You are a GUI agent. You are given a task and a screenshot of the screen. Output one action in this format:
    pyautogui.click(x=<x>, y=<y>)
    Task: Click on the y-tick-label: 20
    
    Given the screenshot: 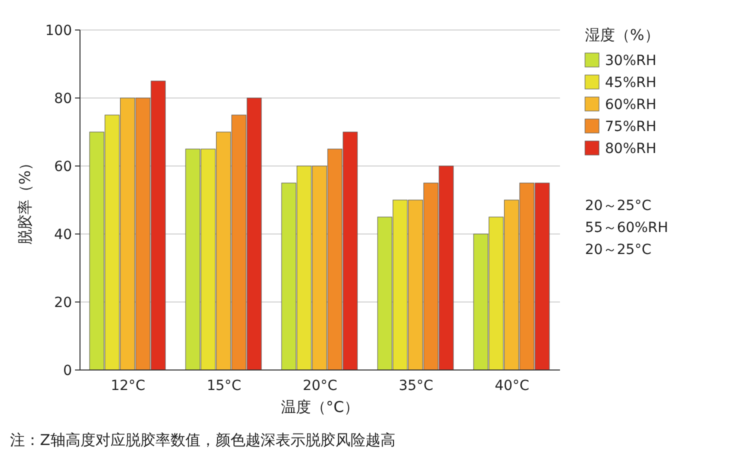 What is the action you would take?
    pyautogui.click(x=63, y=303)
    